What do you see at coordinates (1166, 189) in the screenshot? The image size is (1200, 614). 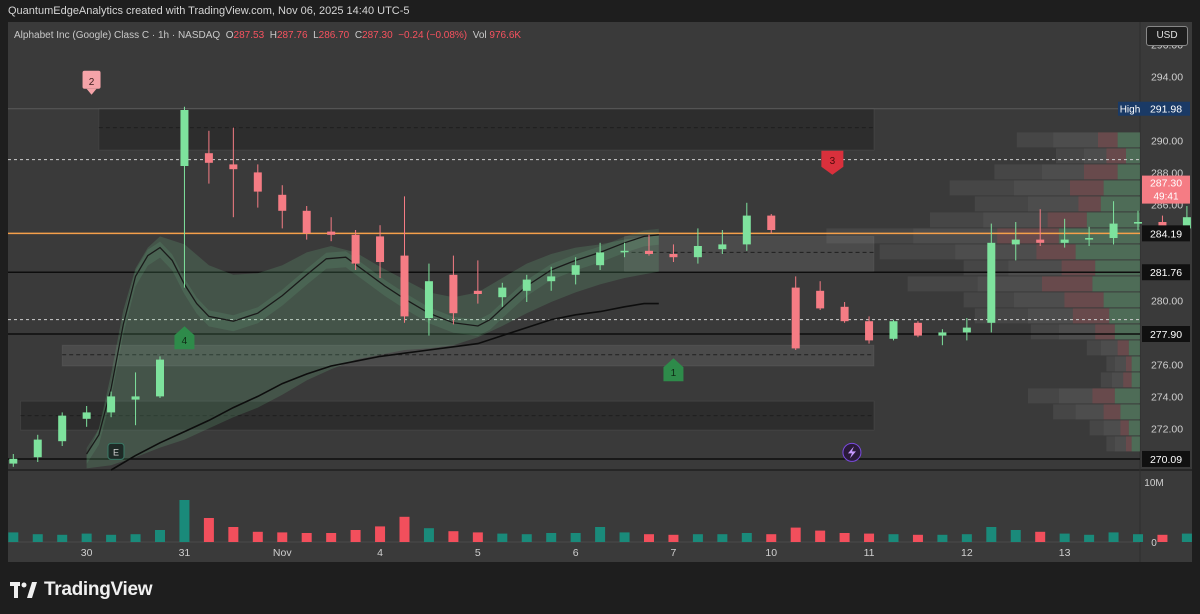 I see `current-price-tag-box` at bounding box center [1166, 189].